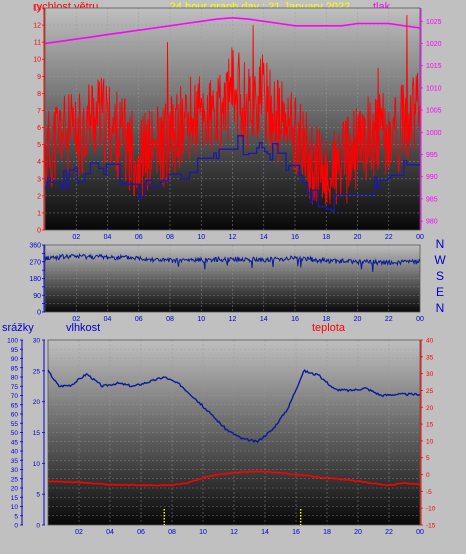  What do you see at coordinates (39, 162) in the screenshot?
I see `y-tick-label-wind: 4` at bounding box center [39, 162].